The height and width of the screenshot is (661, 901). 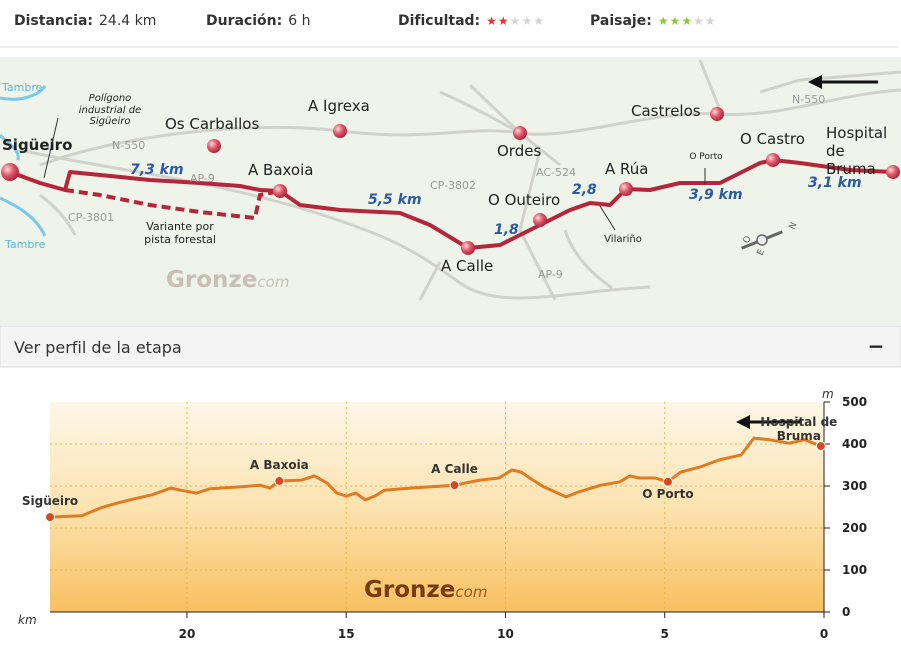 What do you see at coordinates (769, 422) in the screenshot?
I see `direction-arrow` at bounding box center [769, 422].